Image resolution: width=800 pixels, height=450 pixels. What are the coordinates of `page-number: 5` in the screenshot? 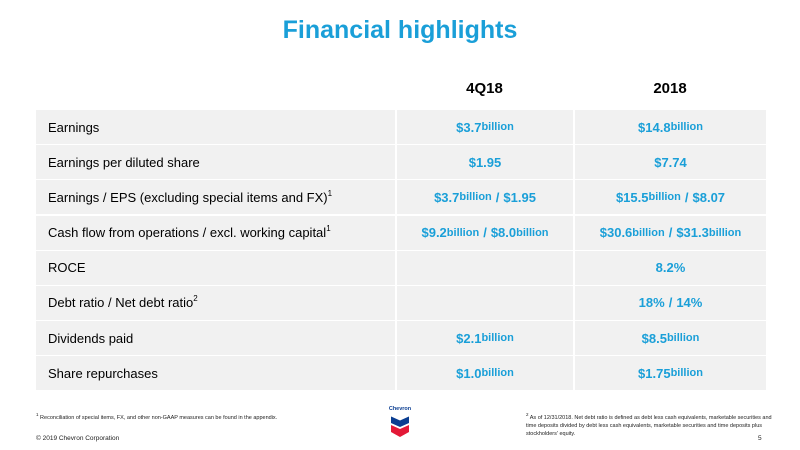 It's located at (760, 438).